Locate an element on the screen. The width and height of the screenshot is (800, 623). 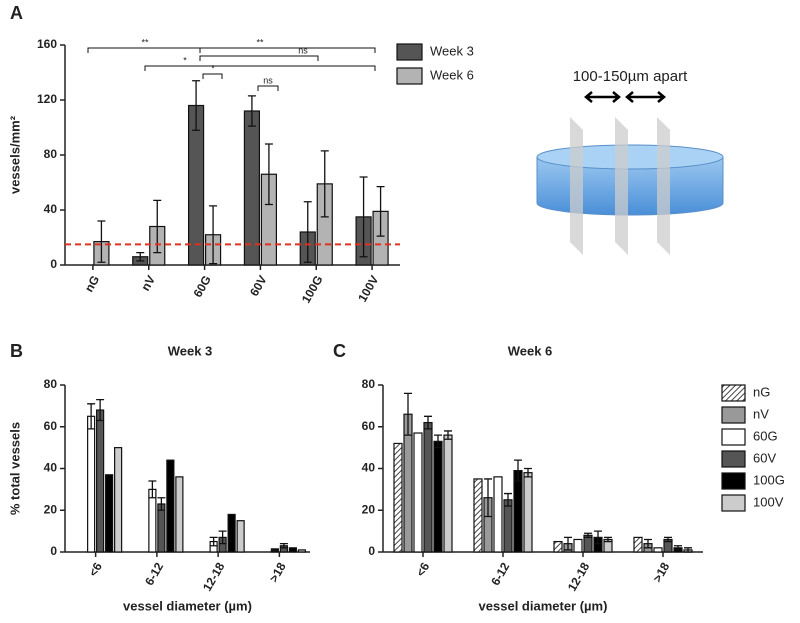
y-axis-label: % total vessels is located at coordinates (14, 468).